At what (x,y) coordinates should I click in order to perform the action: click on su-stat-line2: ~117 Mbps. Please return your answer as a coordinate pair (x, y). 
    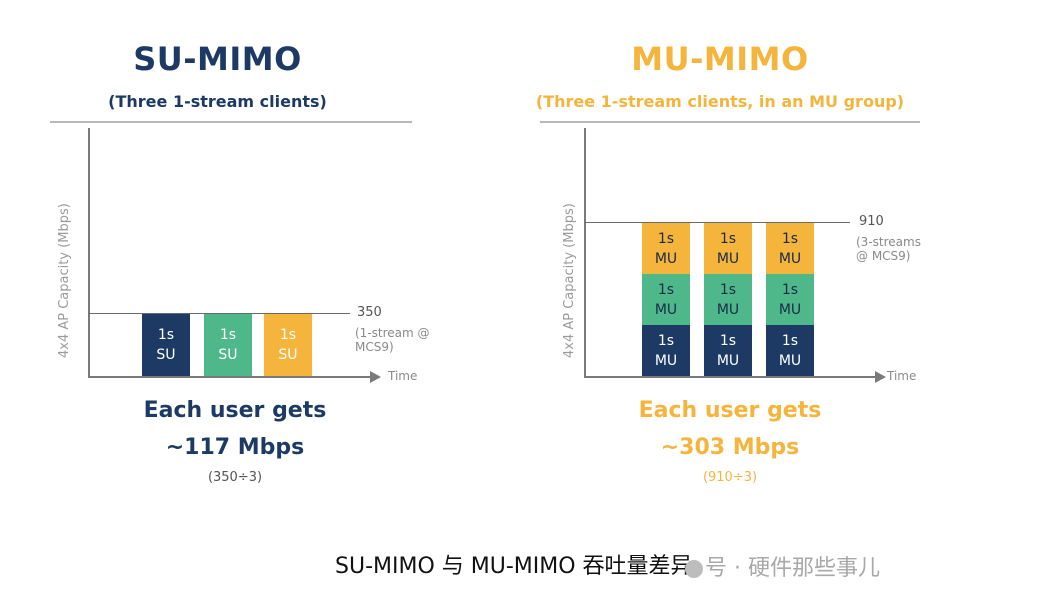
    Looking at the image, I should click on (235, 447).